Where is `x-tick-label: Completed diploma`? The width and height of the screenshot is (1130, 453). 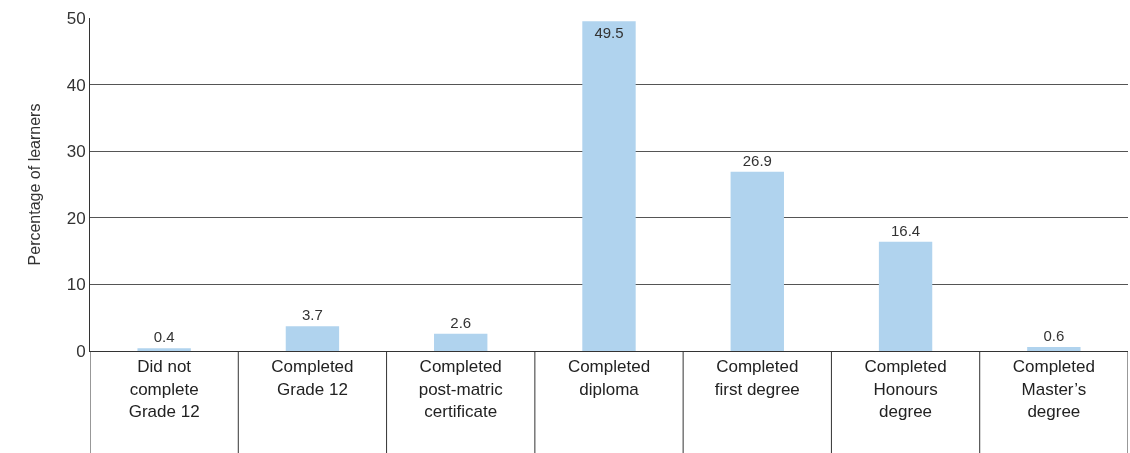 x-tick-label: Completed diploma is located at coordinates (609, 378).